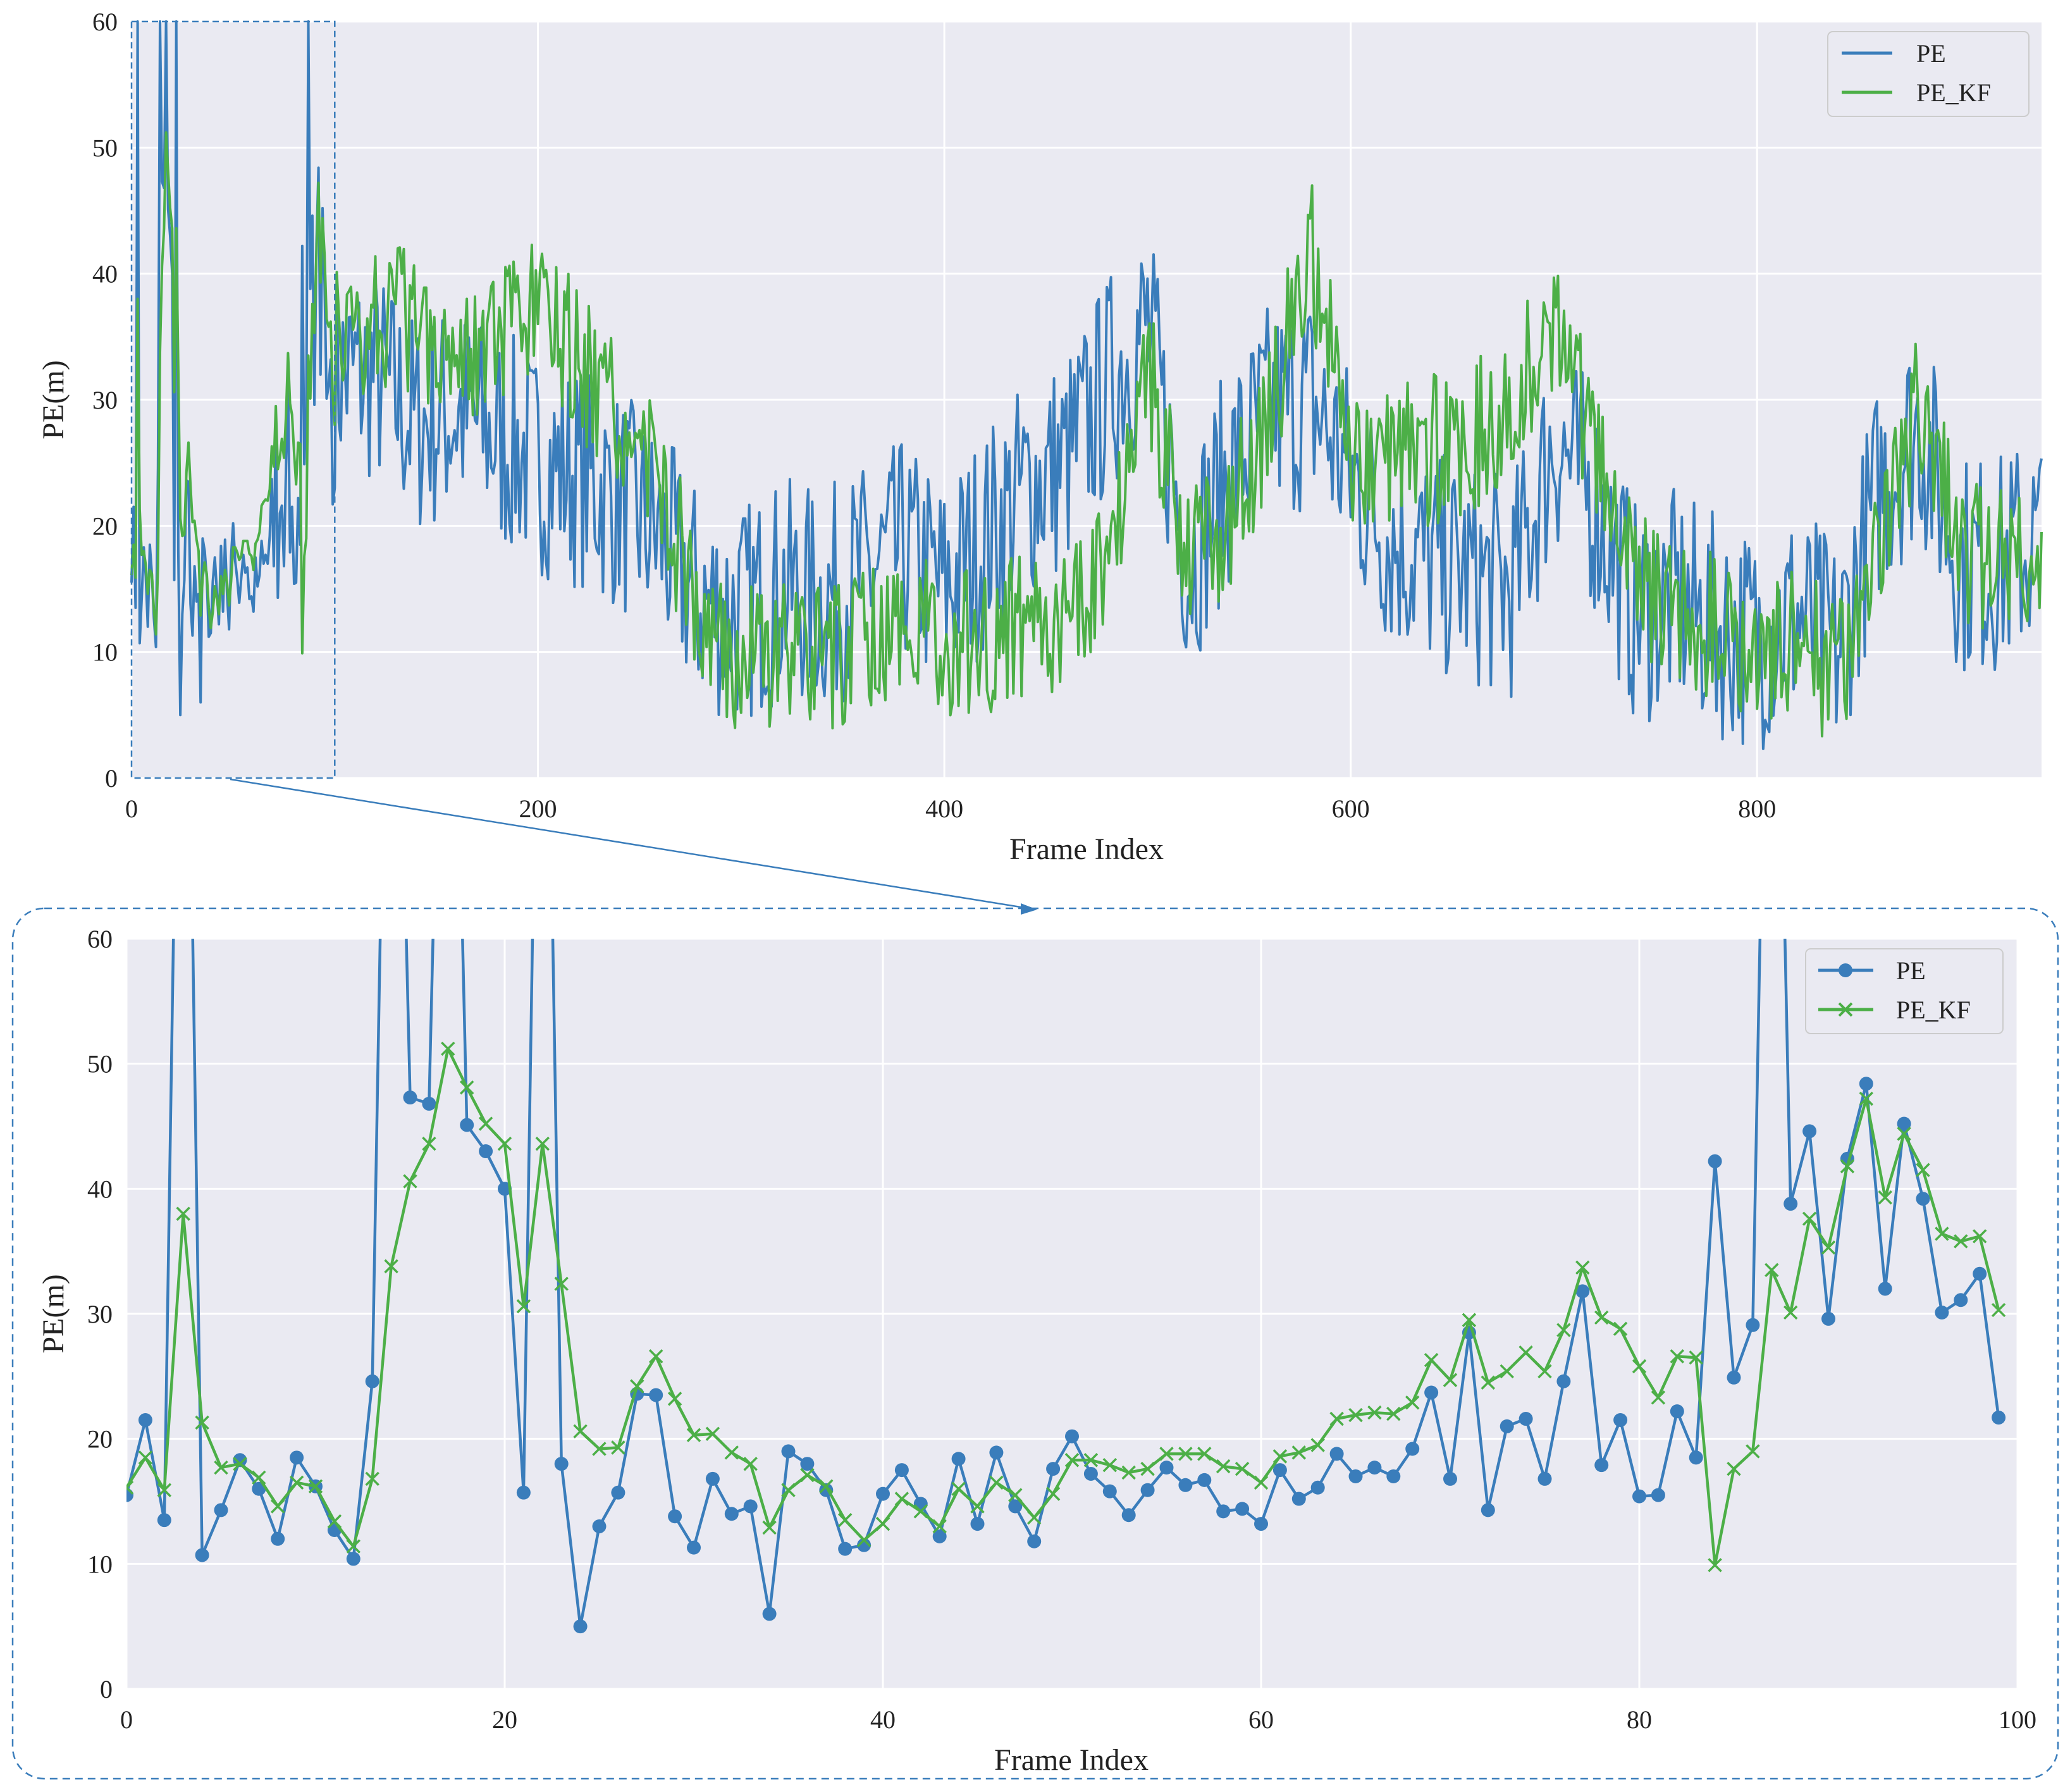 This screenshot has height=1792, width=2070. What do you see at coordinates (1931, 53) in the screenshot?
I see `top-legend-pe-label: PE` at bounding box center [1931, 53].